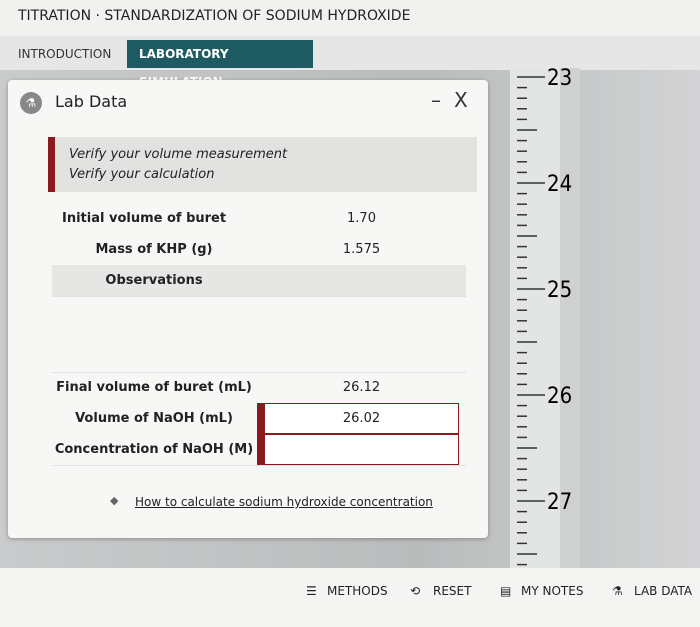 This screenshot has width=700, height=627. I want to click on close: X, so click(461, 100).